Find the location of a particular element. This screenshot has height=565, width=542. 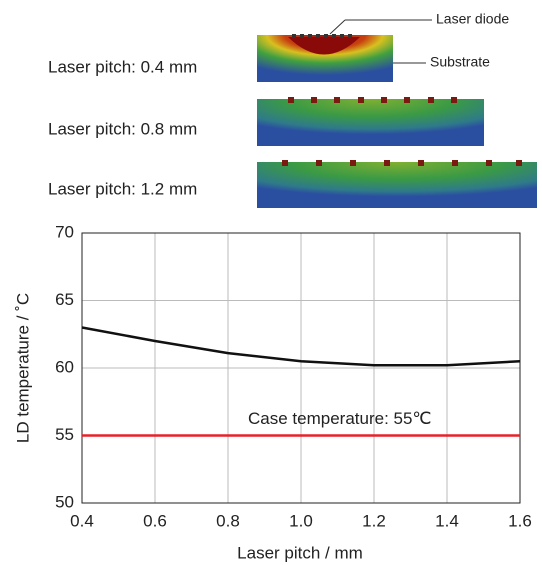

y-tick-label: 50 is located at coordinates (64, 501).